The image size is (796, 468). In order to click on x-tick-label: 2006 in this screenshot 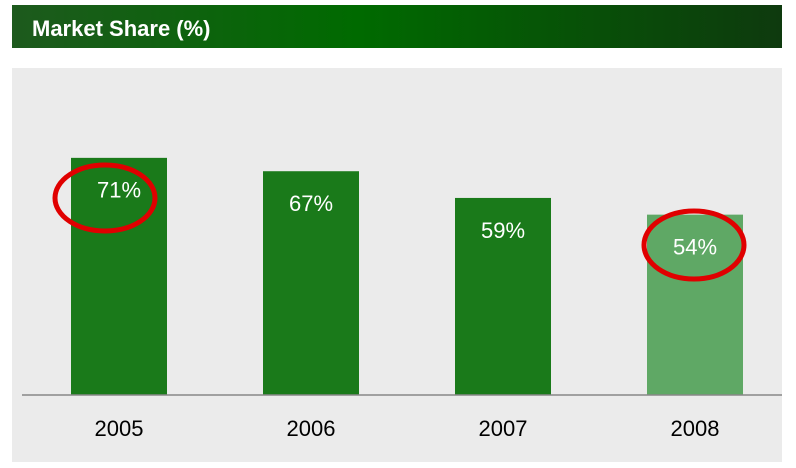, I will do `click(311, 428)`.